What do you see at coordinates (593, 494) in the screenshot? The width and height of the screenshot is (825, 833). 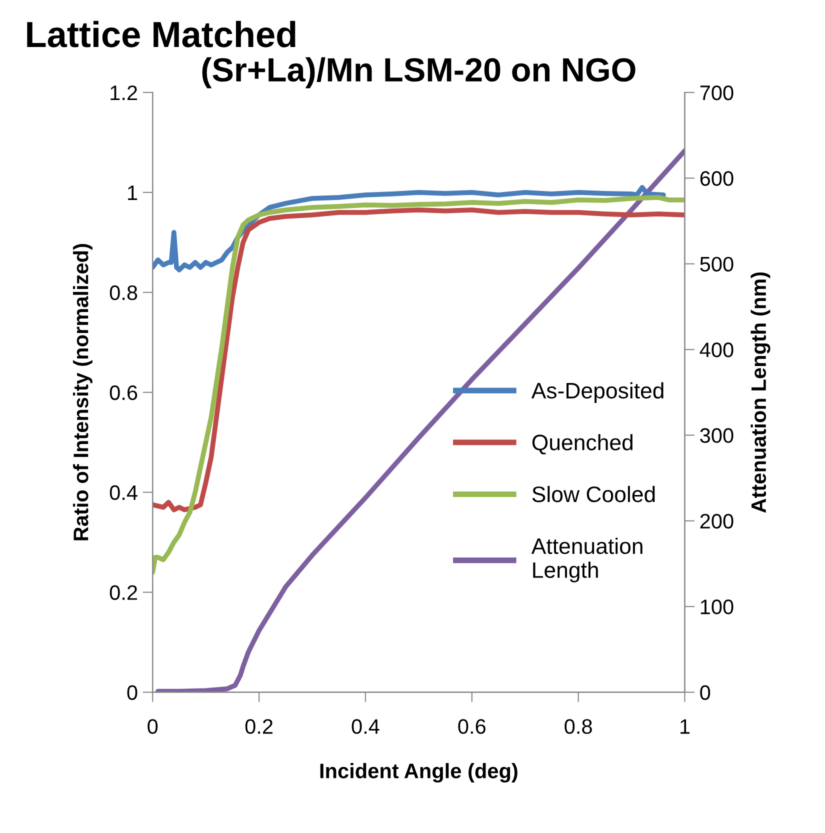 I see `legend-label: Slow Cooled` at bounding box center [593, 494].